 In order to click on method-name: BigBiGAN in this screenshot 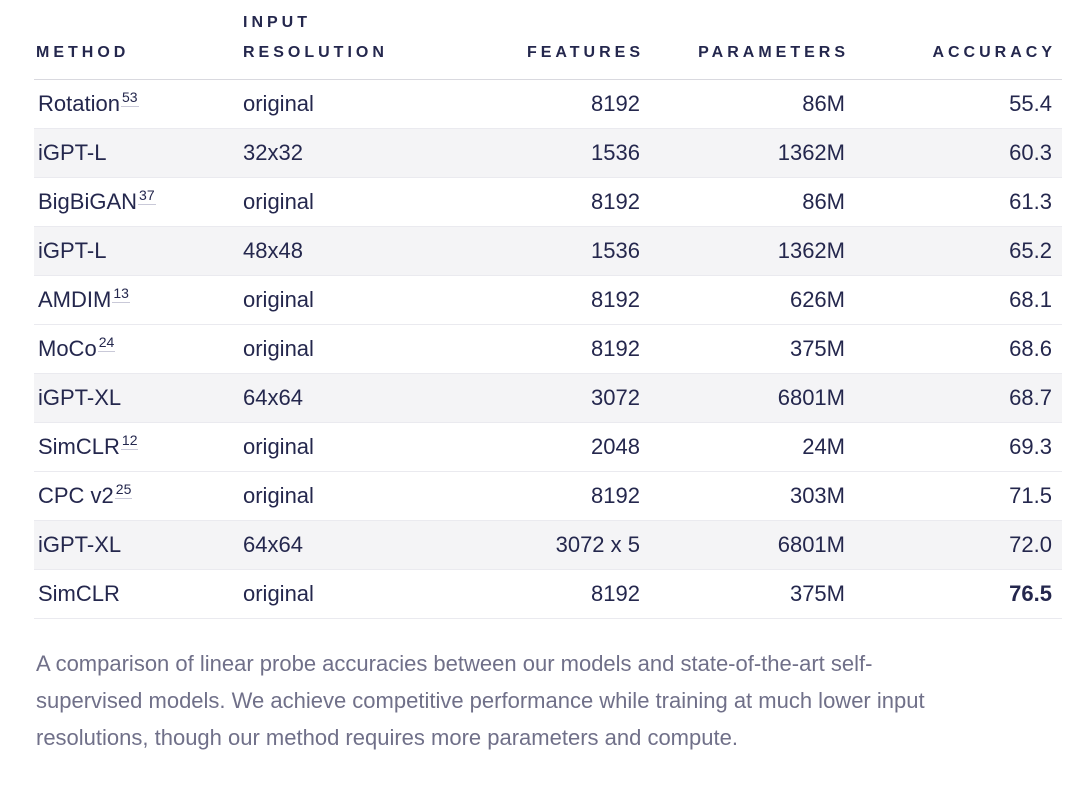, I will do `click(88, 201)`.